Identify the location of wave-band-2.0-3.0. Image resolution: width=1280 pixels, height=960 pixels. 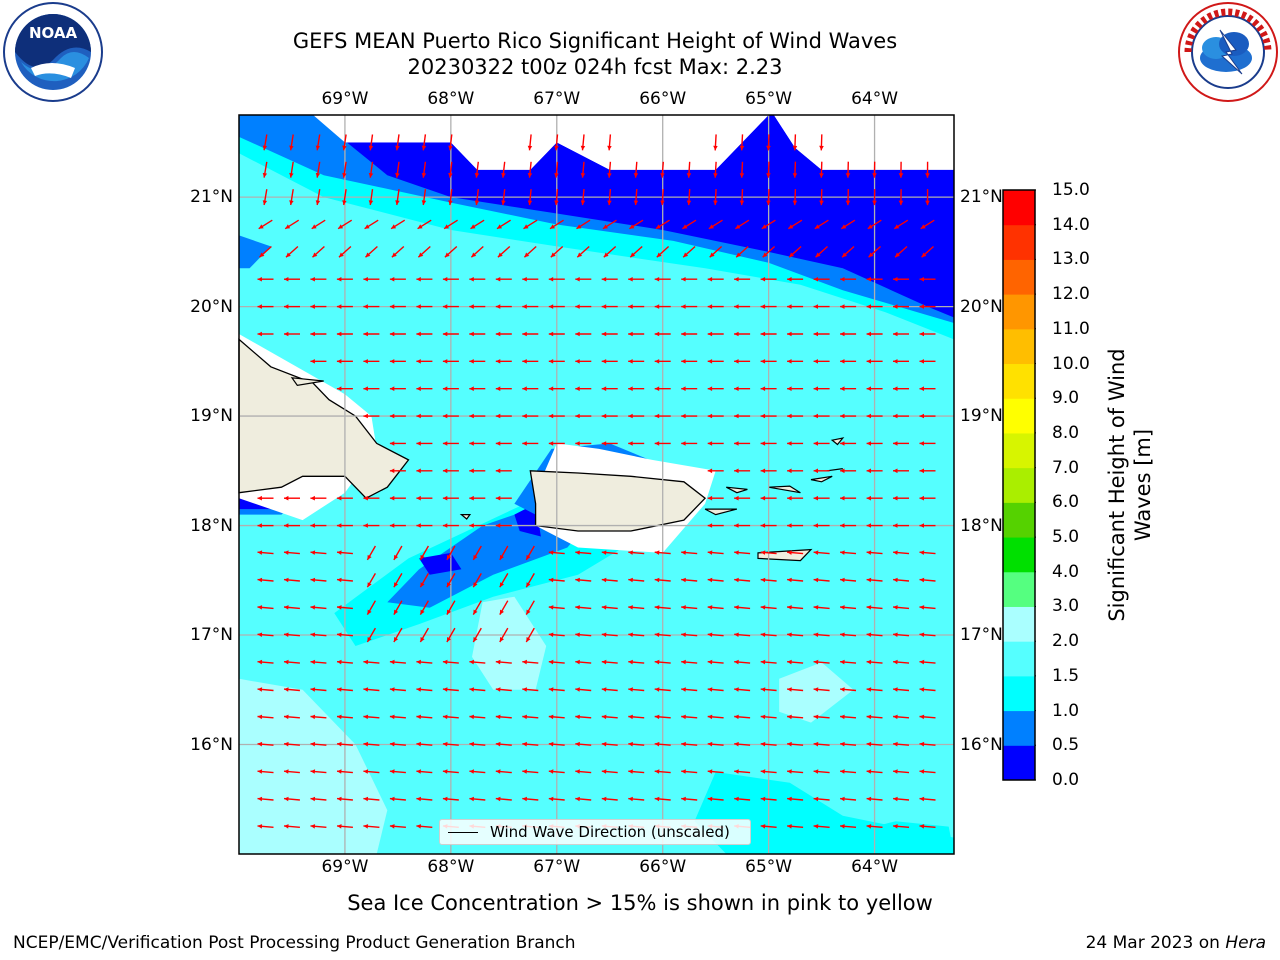
(509, 643).